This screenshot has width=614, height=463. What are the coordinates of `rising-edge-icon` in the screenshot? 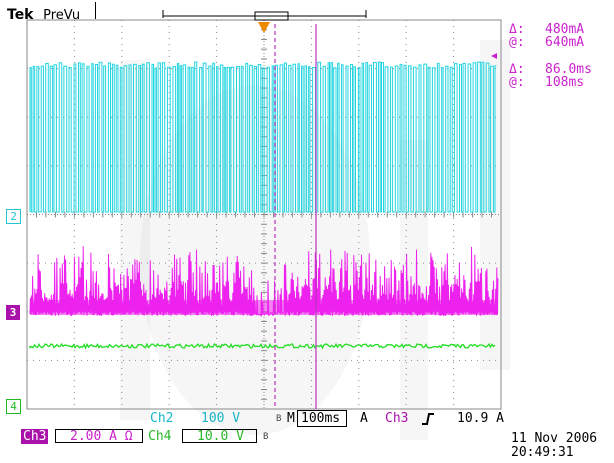 It's located at (428, 419).